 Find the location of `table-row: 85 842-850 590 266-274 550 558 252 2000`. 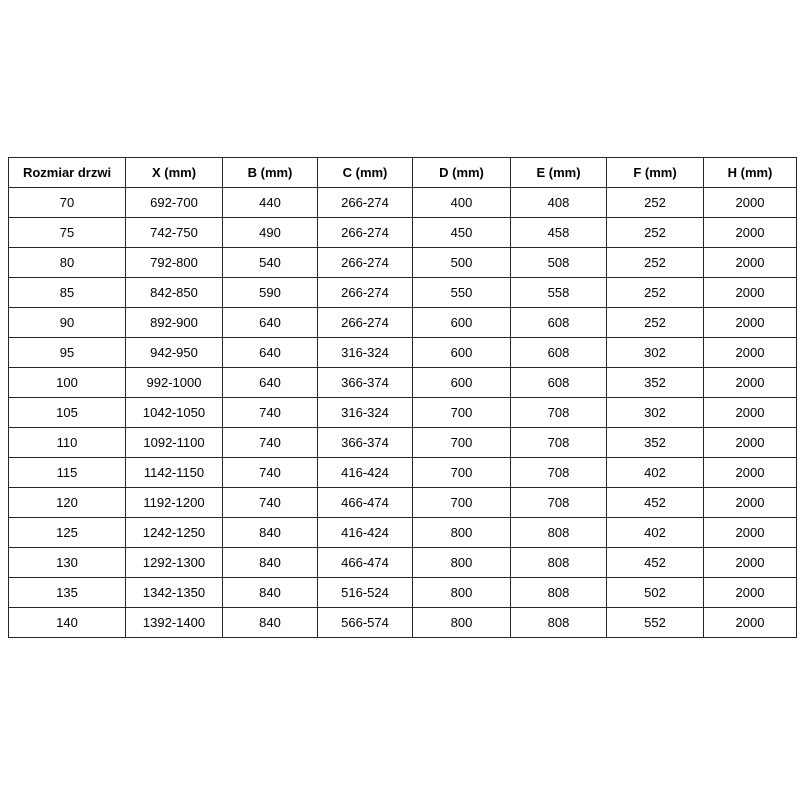

table-row: 85 842-850 590 266-274 550 558 252 2000 is located at coordinates (402, 292).